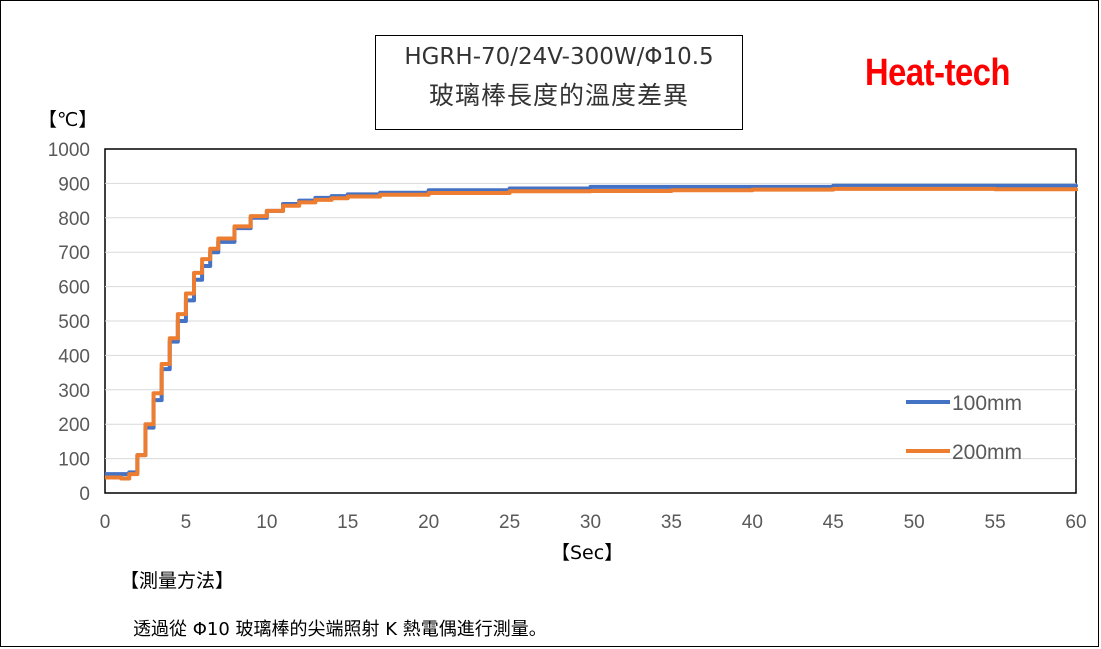 Image resolution: width=1101 pixels, height=649 pixels. What do you see at coordinates (671, 522) in the screenshot?
I see `x-tick-label: 35` at bounding box center [671, 522].